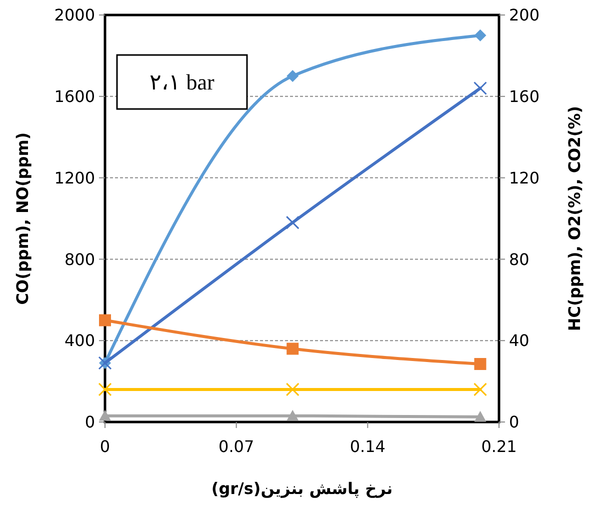  Describe the element at coordinates (182, 82) in the screenshot. I see `annotation: ٢،١ bar` at that location.